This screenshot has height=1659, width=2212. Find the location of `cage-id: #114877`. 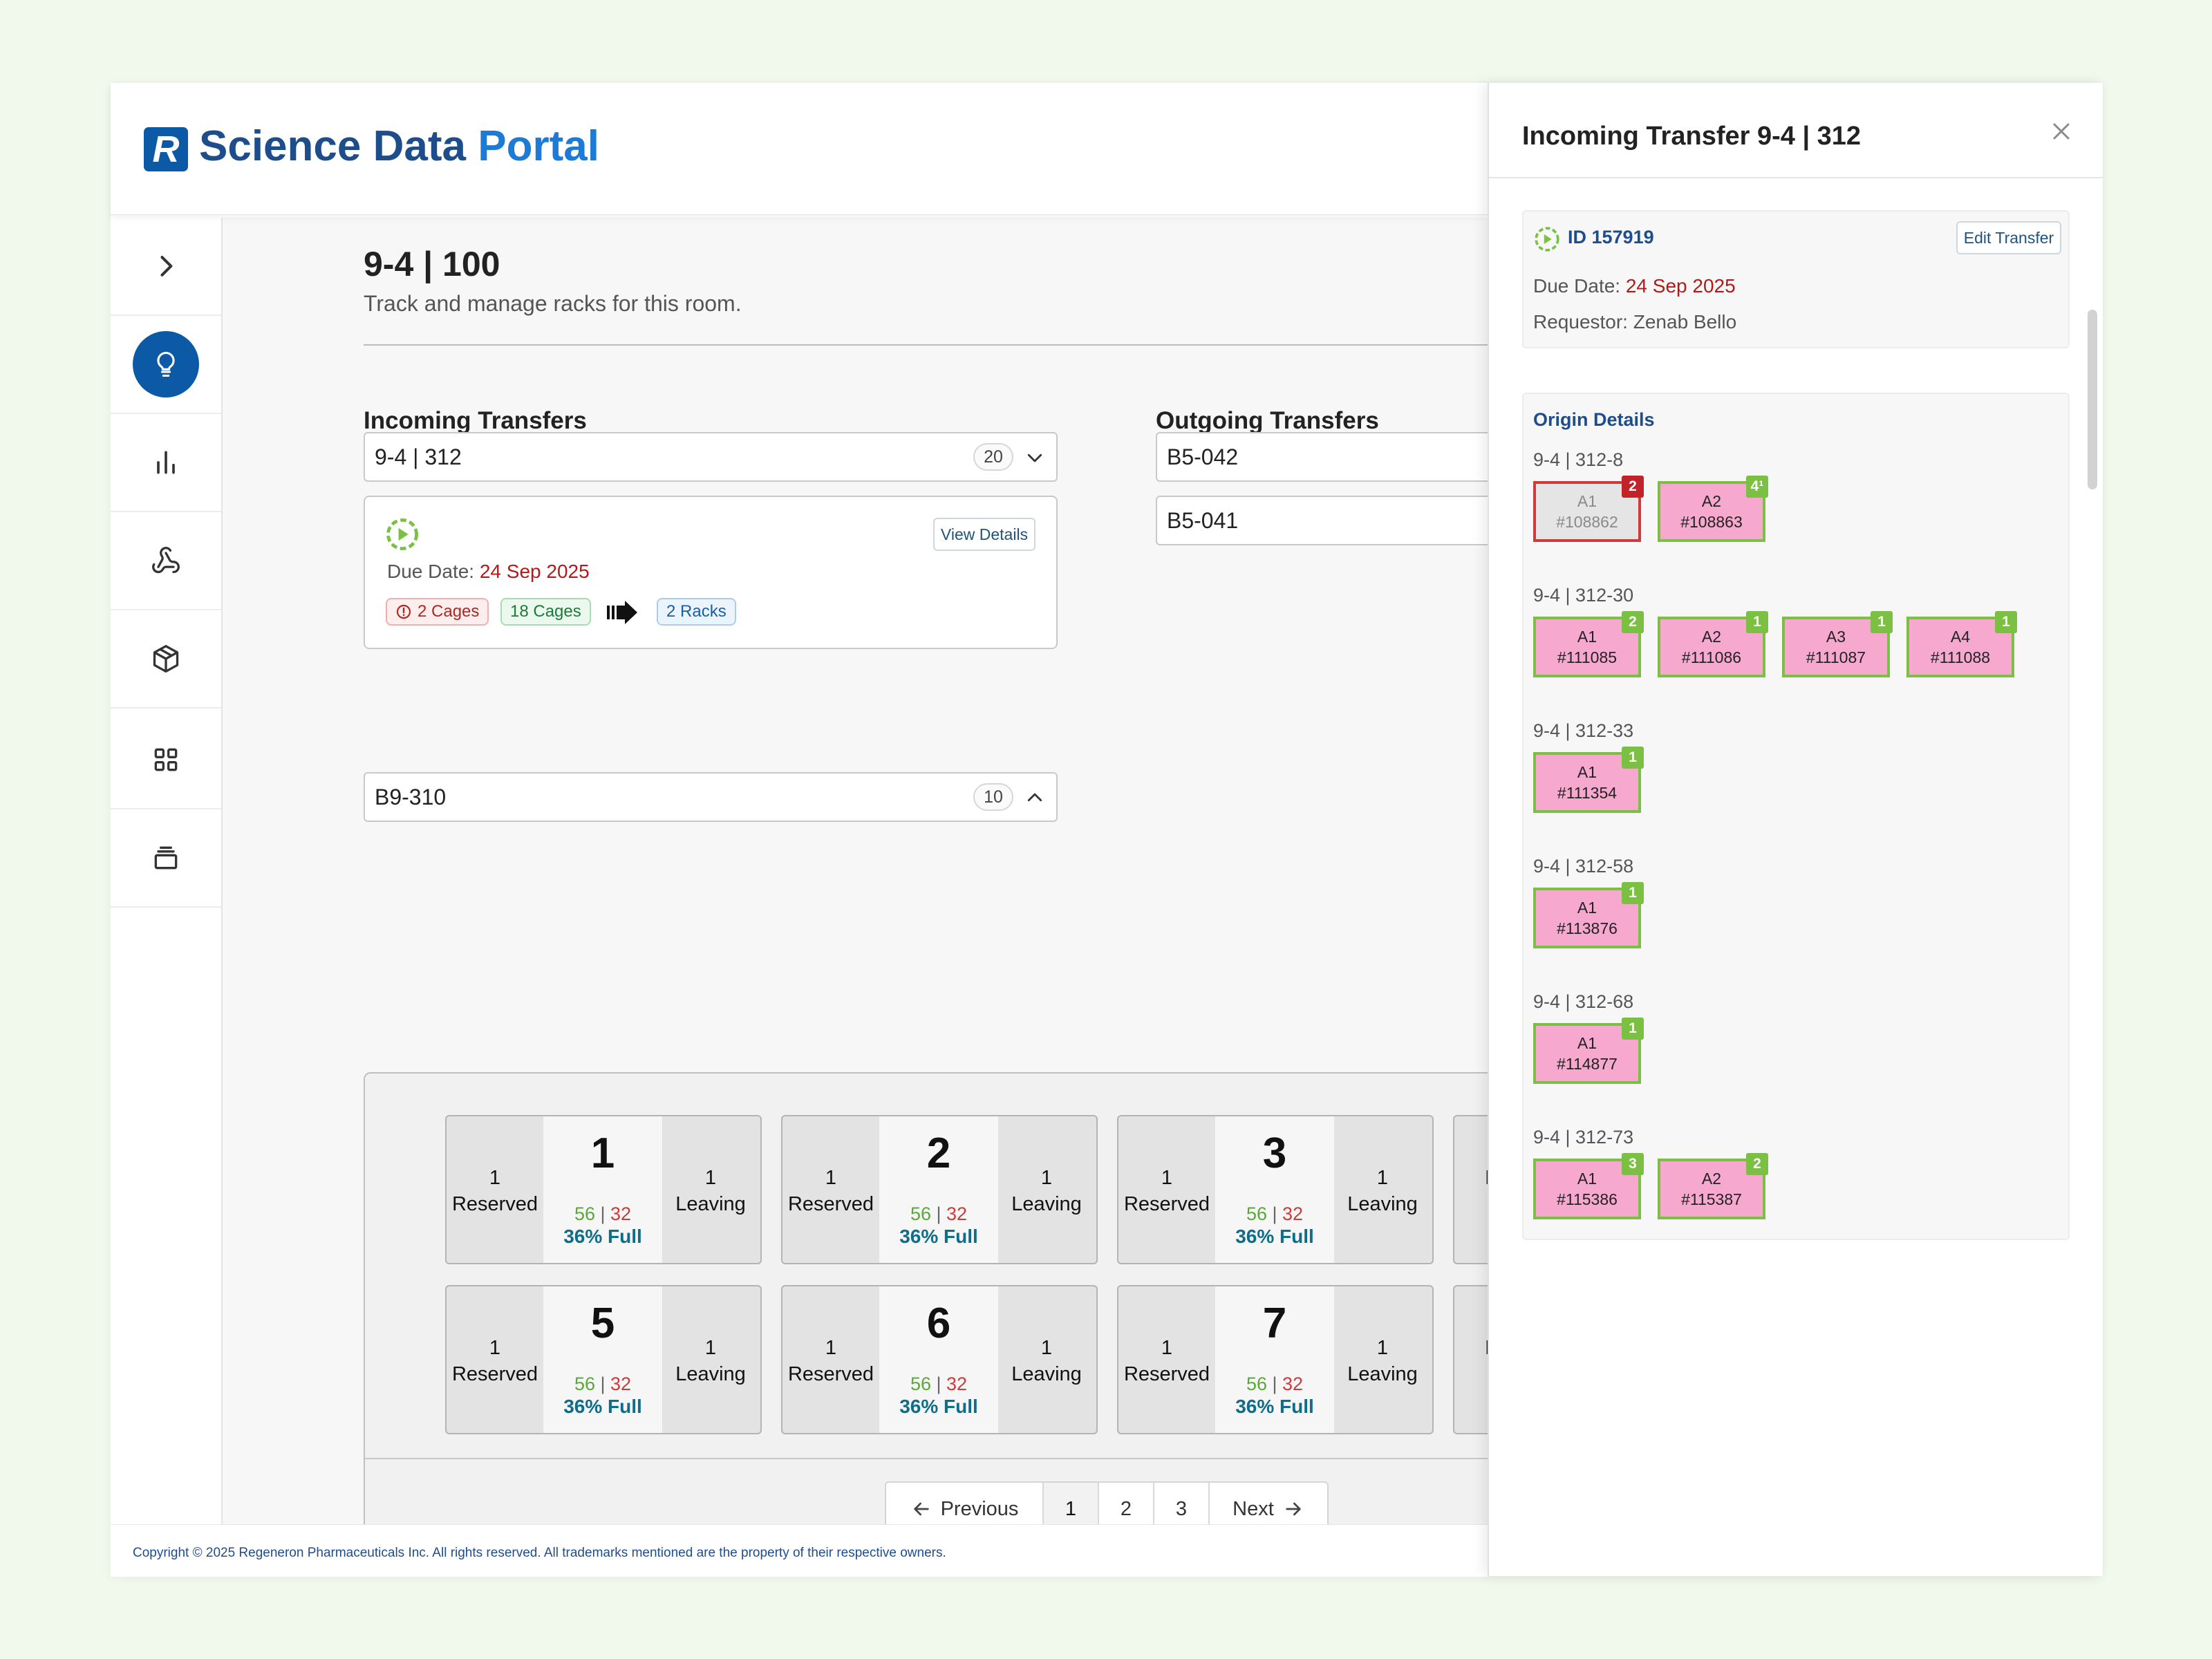

cage-id: #114877 is located at coordinates (1587, 1064).